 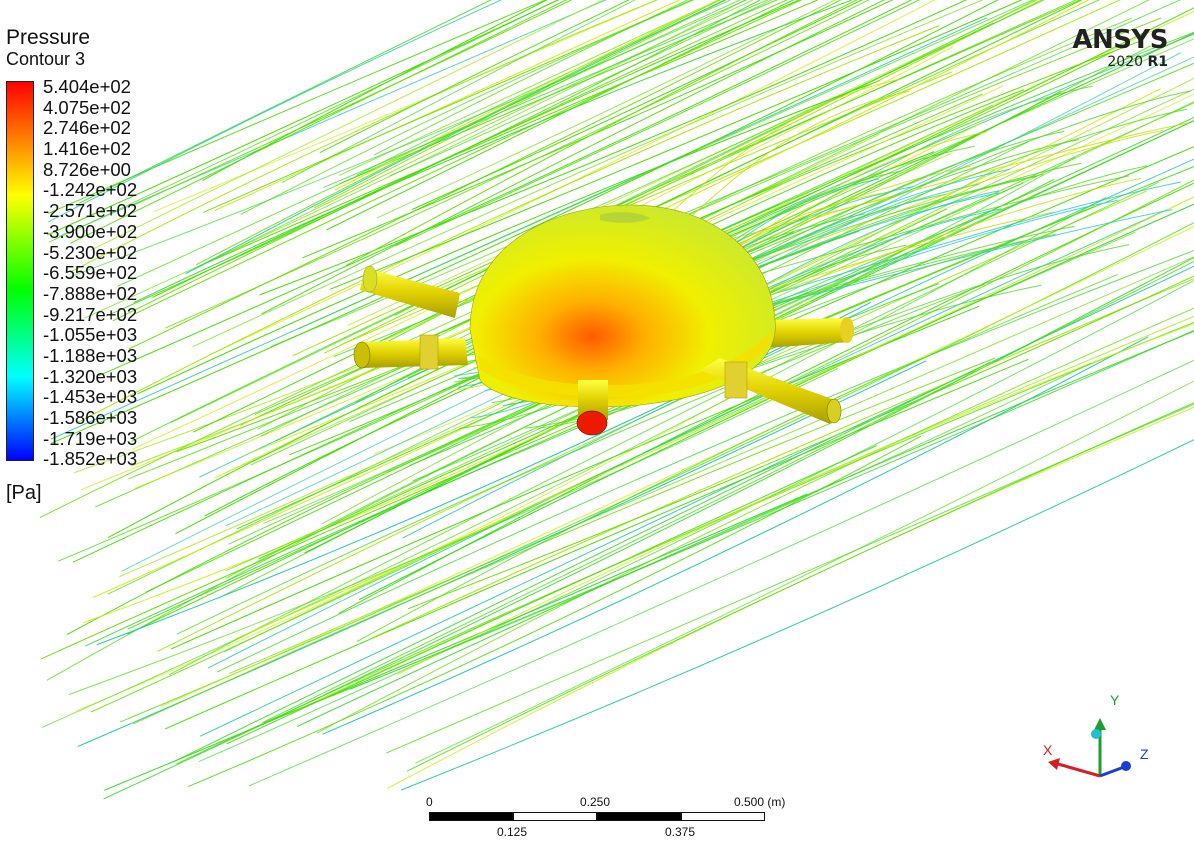 What do you see at coordinates (90, 211) in the screenshot?
I see `colorbar-tick-label: -2.571e+02` at bounding box center [90, 211].